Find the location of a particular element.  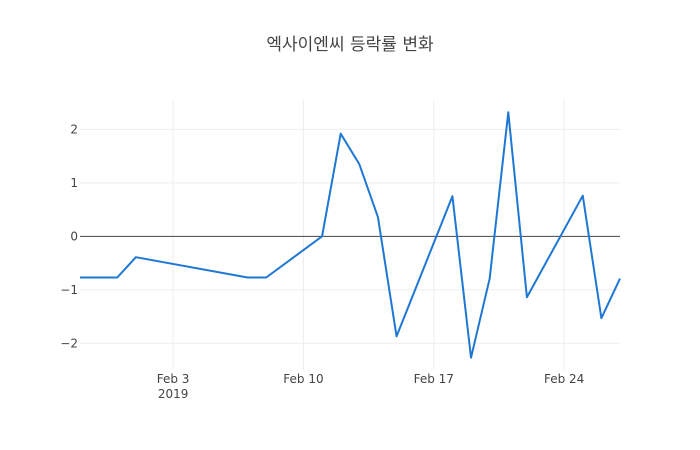

y-tick-label: 1 is located at coordinates (74, 183).